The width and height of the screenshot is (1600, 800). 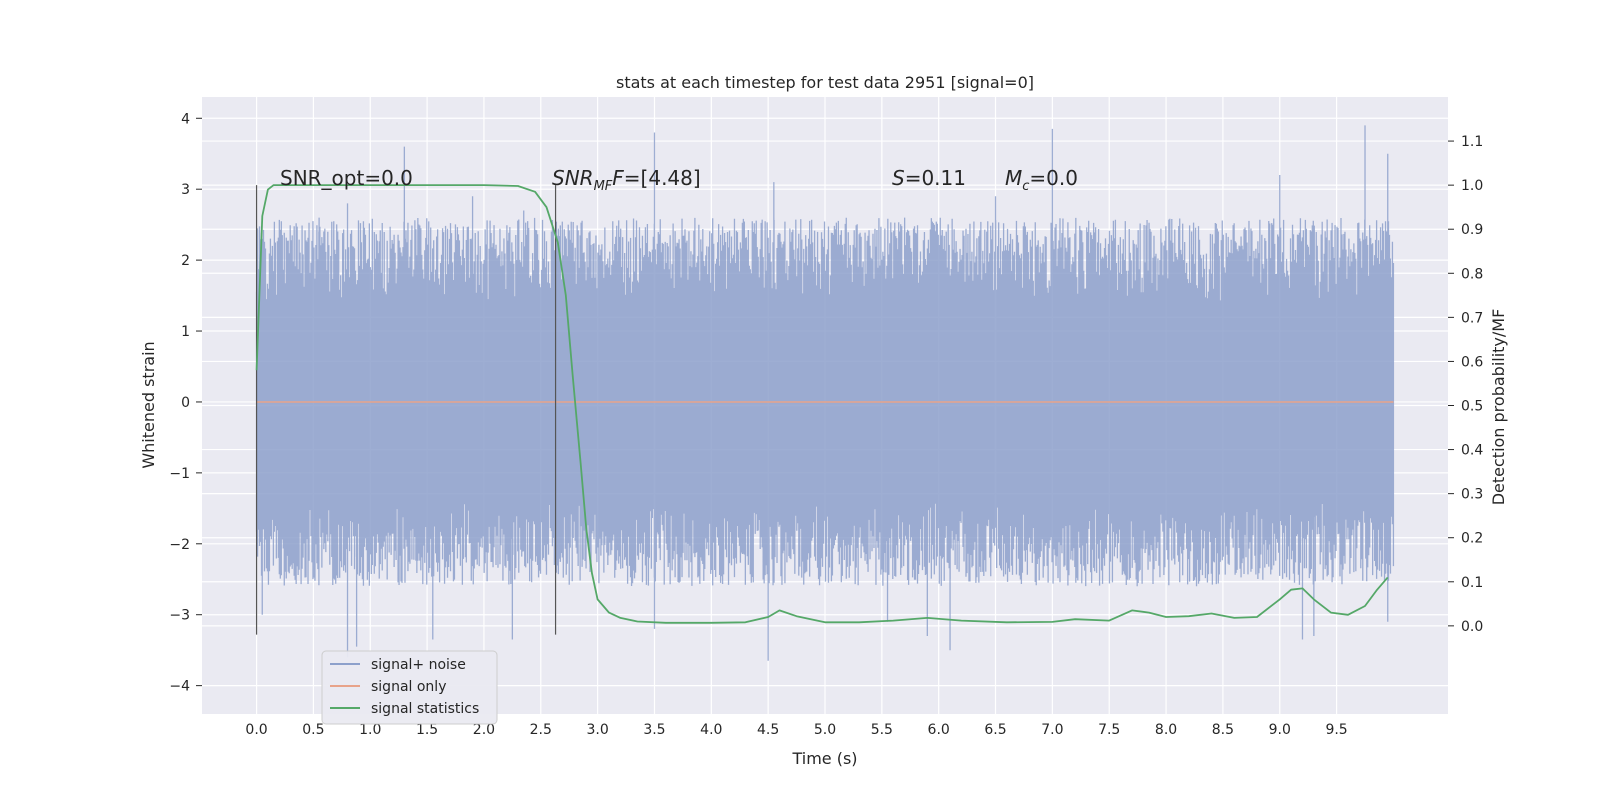 I want to click on y-axis-label: Whitened strain, so click(x=148, y=404).